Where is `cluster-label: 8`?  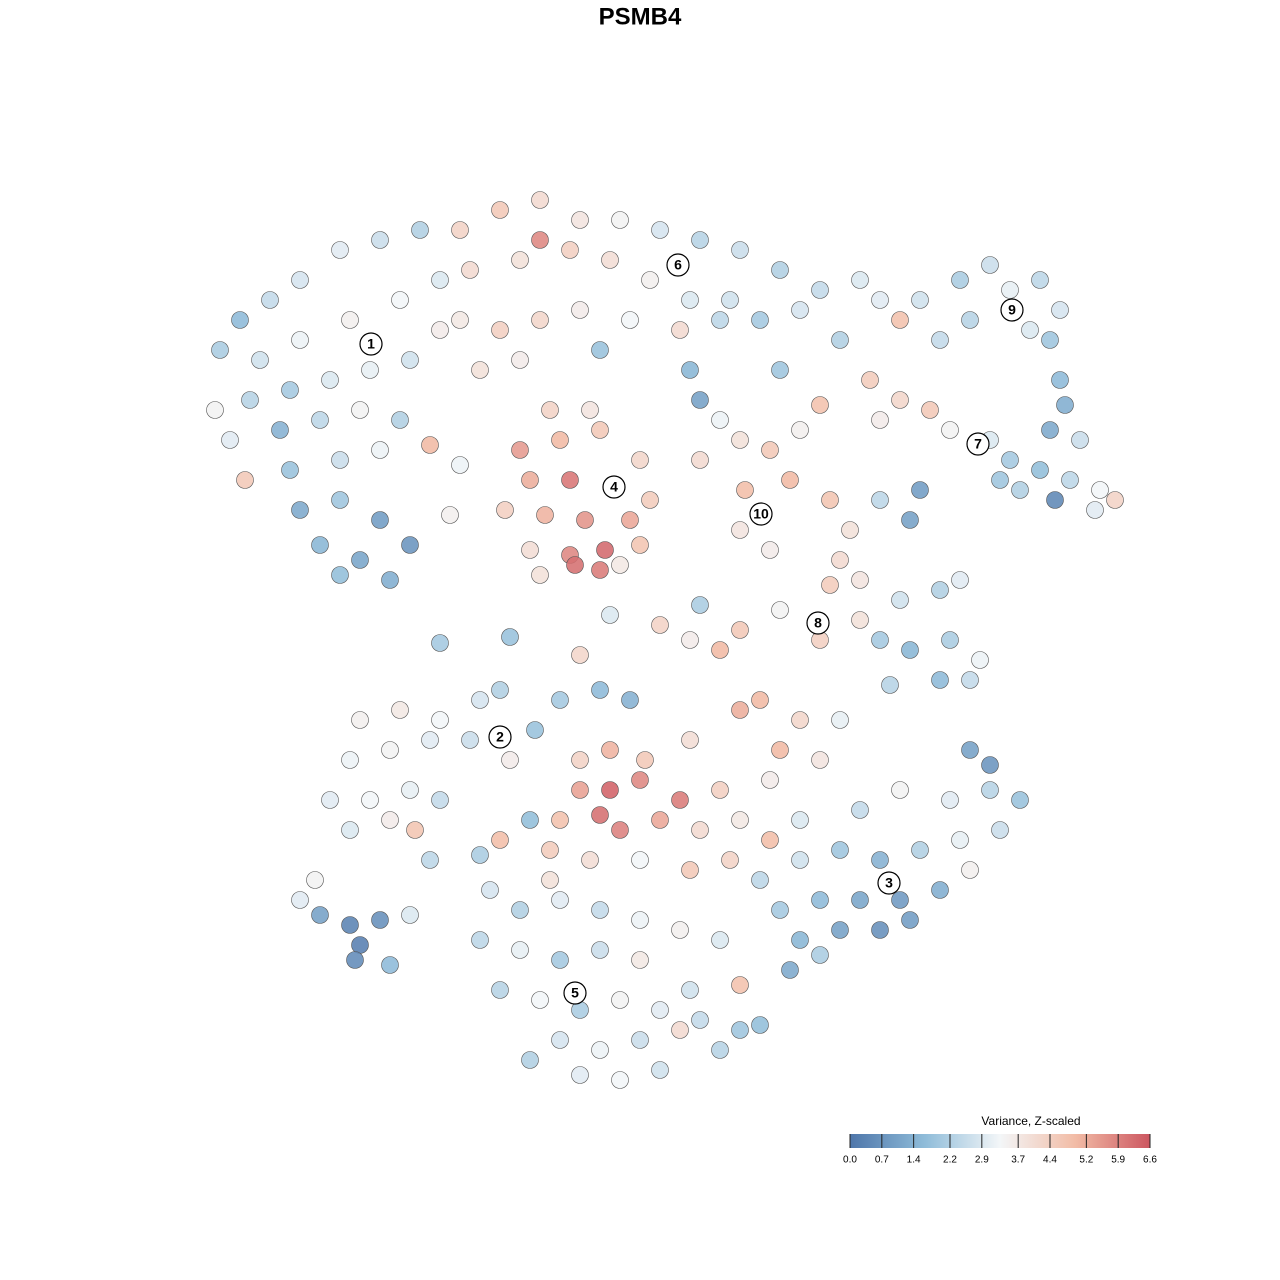
cluster-label: 8 is located at coordinates (818, 623).